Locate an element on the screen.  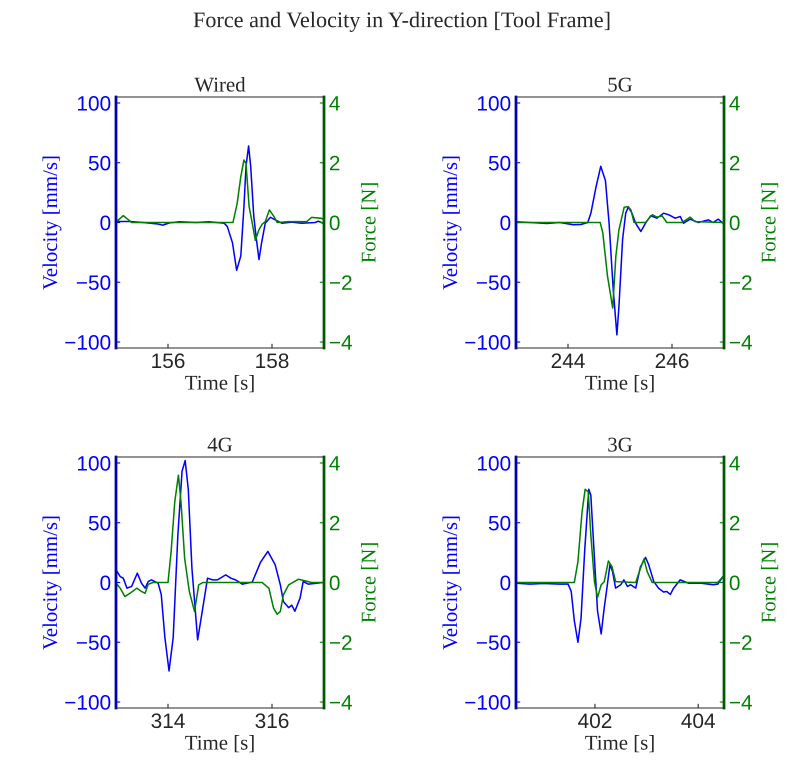
x-tick-label: 156 is located at coordinates (168, 360).